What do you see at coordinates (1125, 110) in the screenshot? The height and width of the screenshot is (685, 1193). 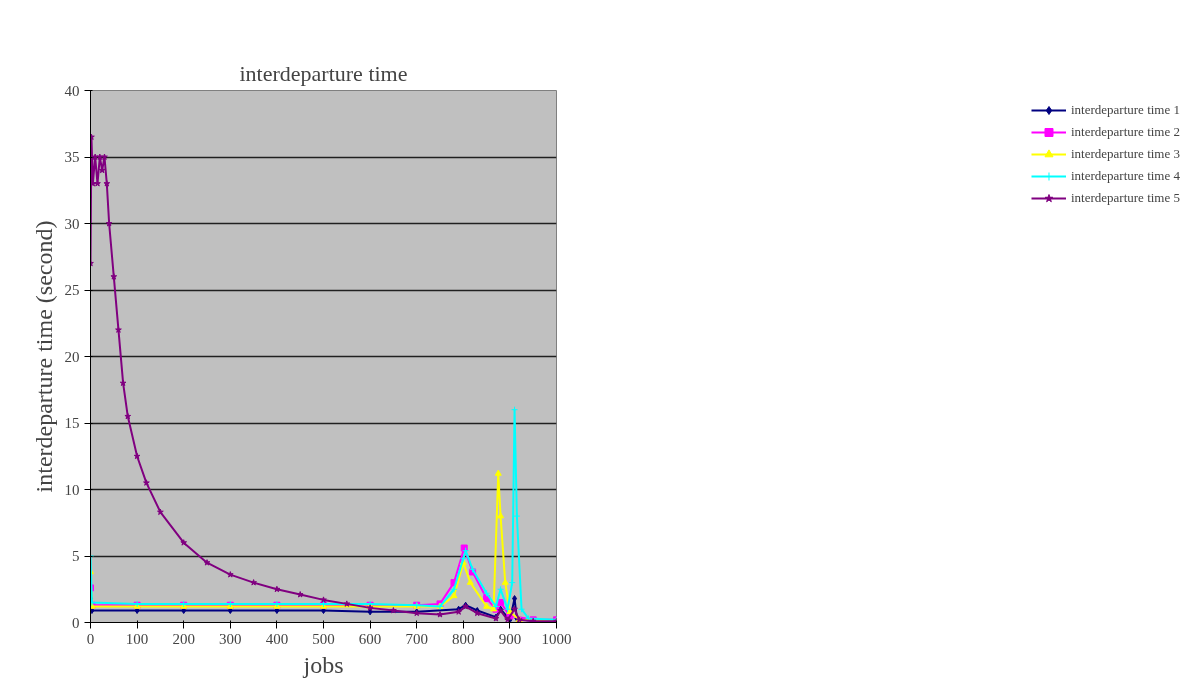 I see `legend-label: interdeparture time 1` at bounding box center [1125, 110].